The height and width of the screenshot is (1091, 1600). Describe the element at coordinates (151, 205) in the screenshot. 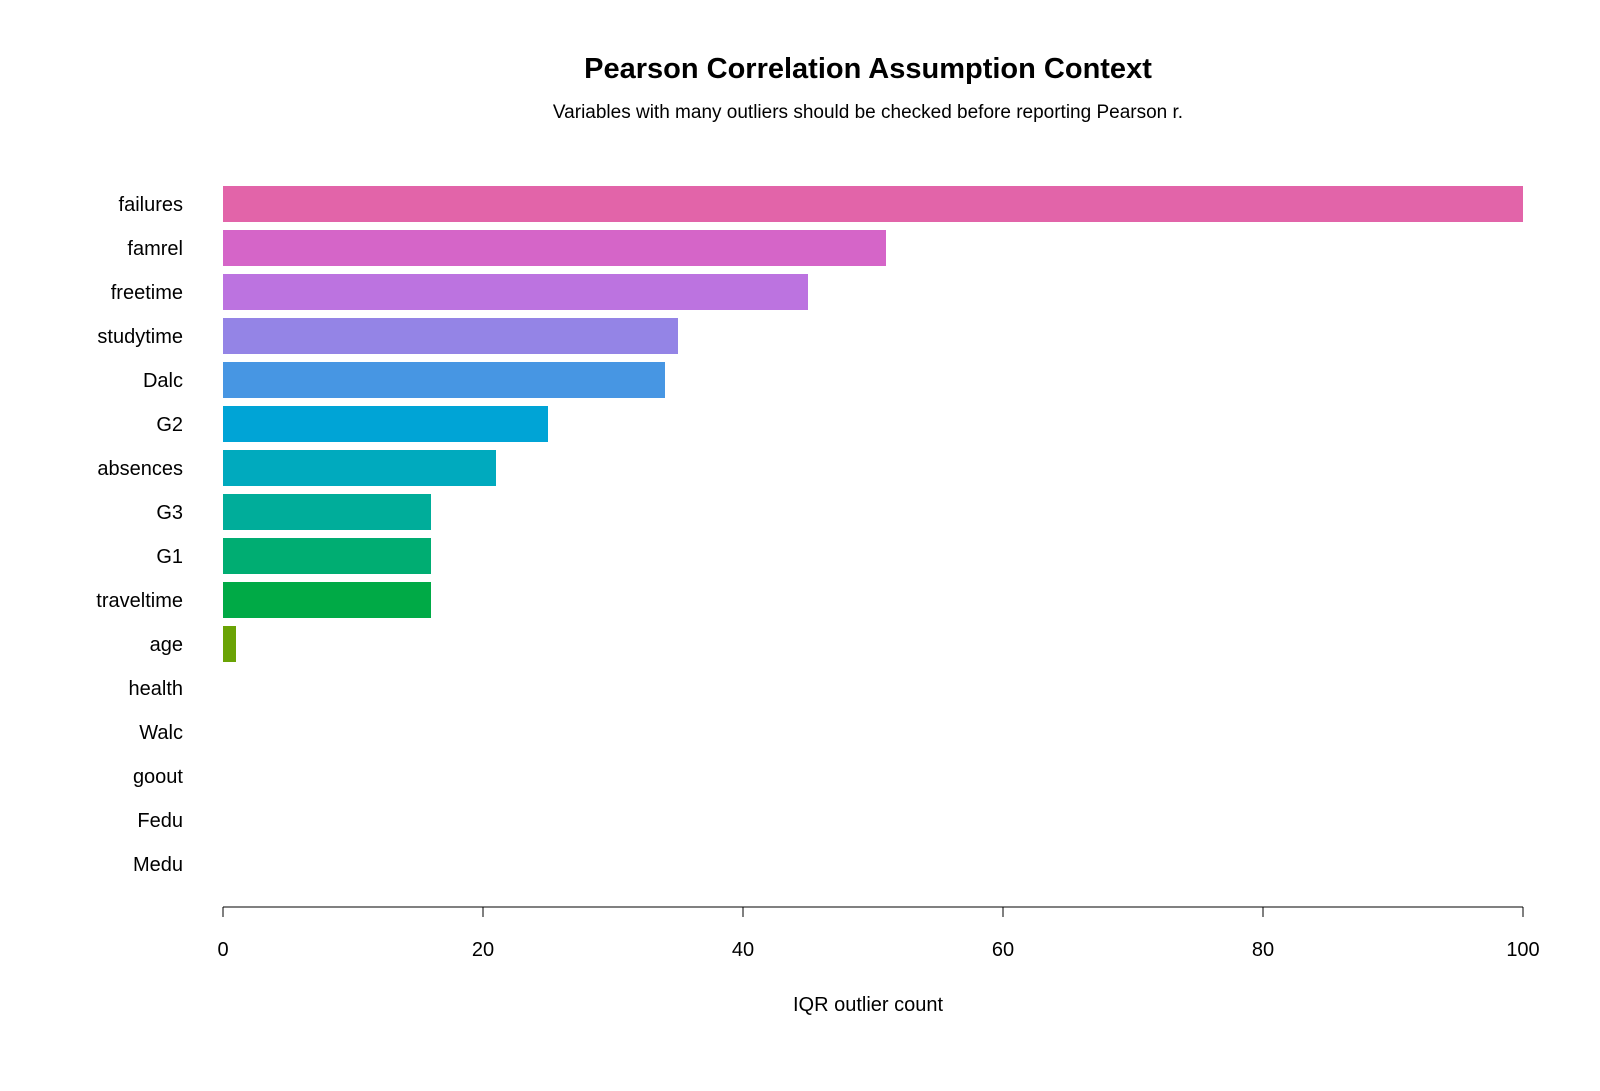

I see `category-label-failures: failures` at that location.